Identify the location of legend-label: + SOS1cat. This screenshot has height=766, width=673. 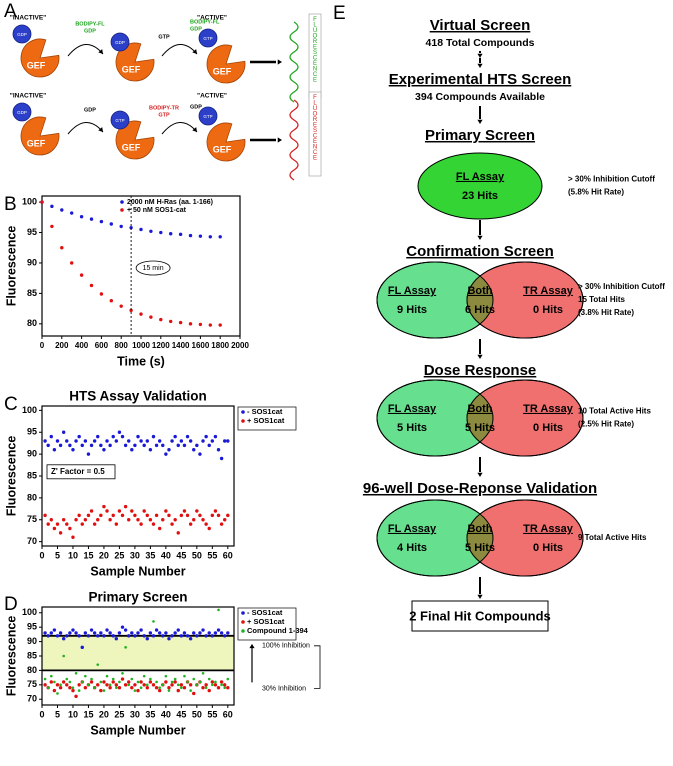
(266, 420).